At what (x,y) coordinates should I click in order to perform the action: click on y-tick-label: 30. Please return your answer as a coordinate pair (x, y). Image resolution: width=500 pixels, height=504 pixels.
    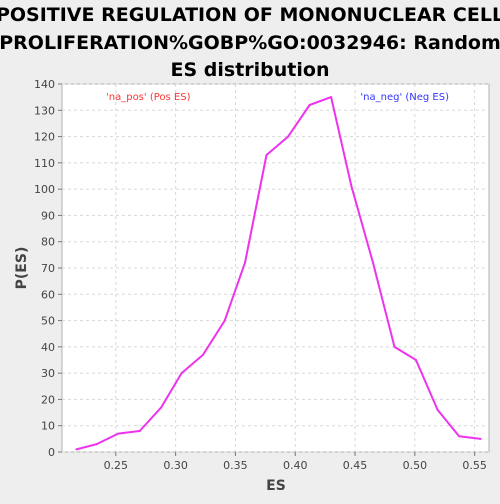
    Looking at the image, I should click on (48, 373).